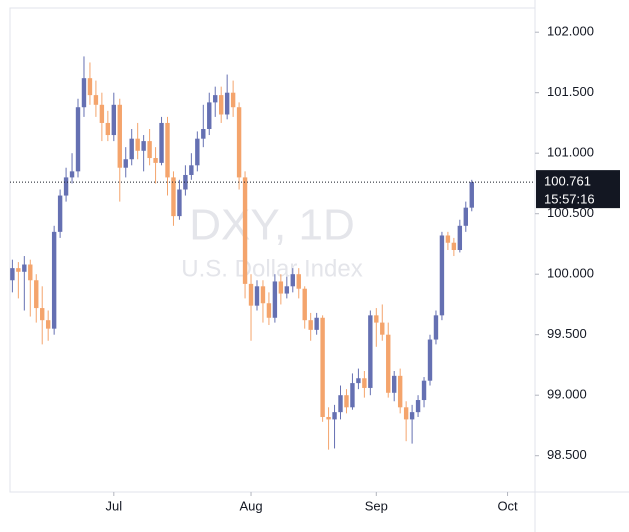  I want to click on countdown-label: 15:57:16, so click(569, 199).